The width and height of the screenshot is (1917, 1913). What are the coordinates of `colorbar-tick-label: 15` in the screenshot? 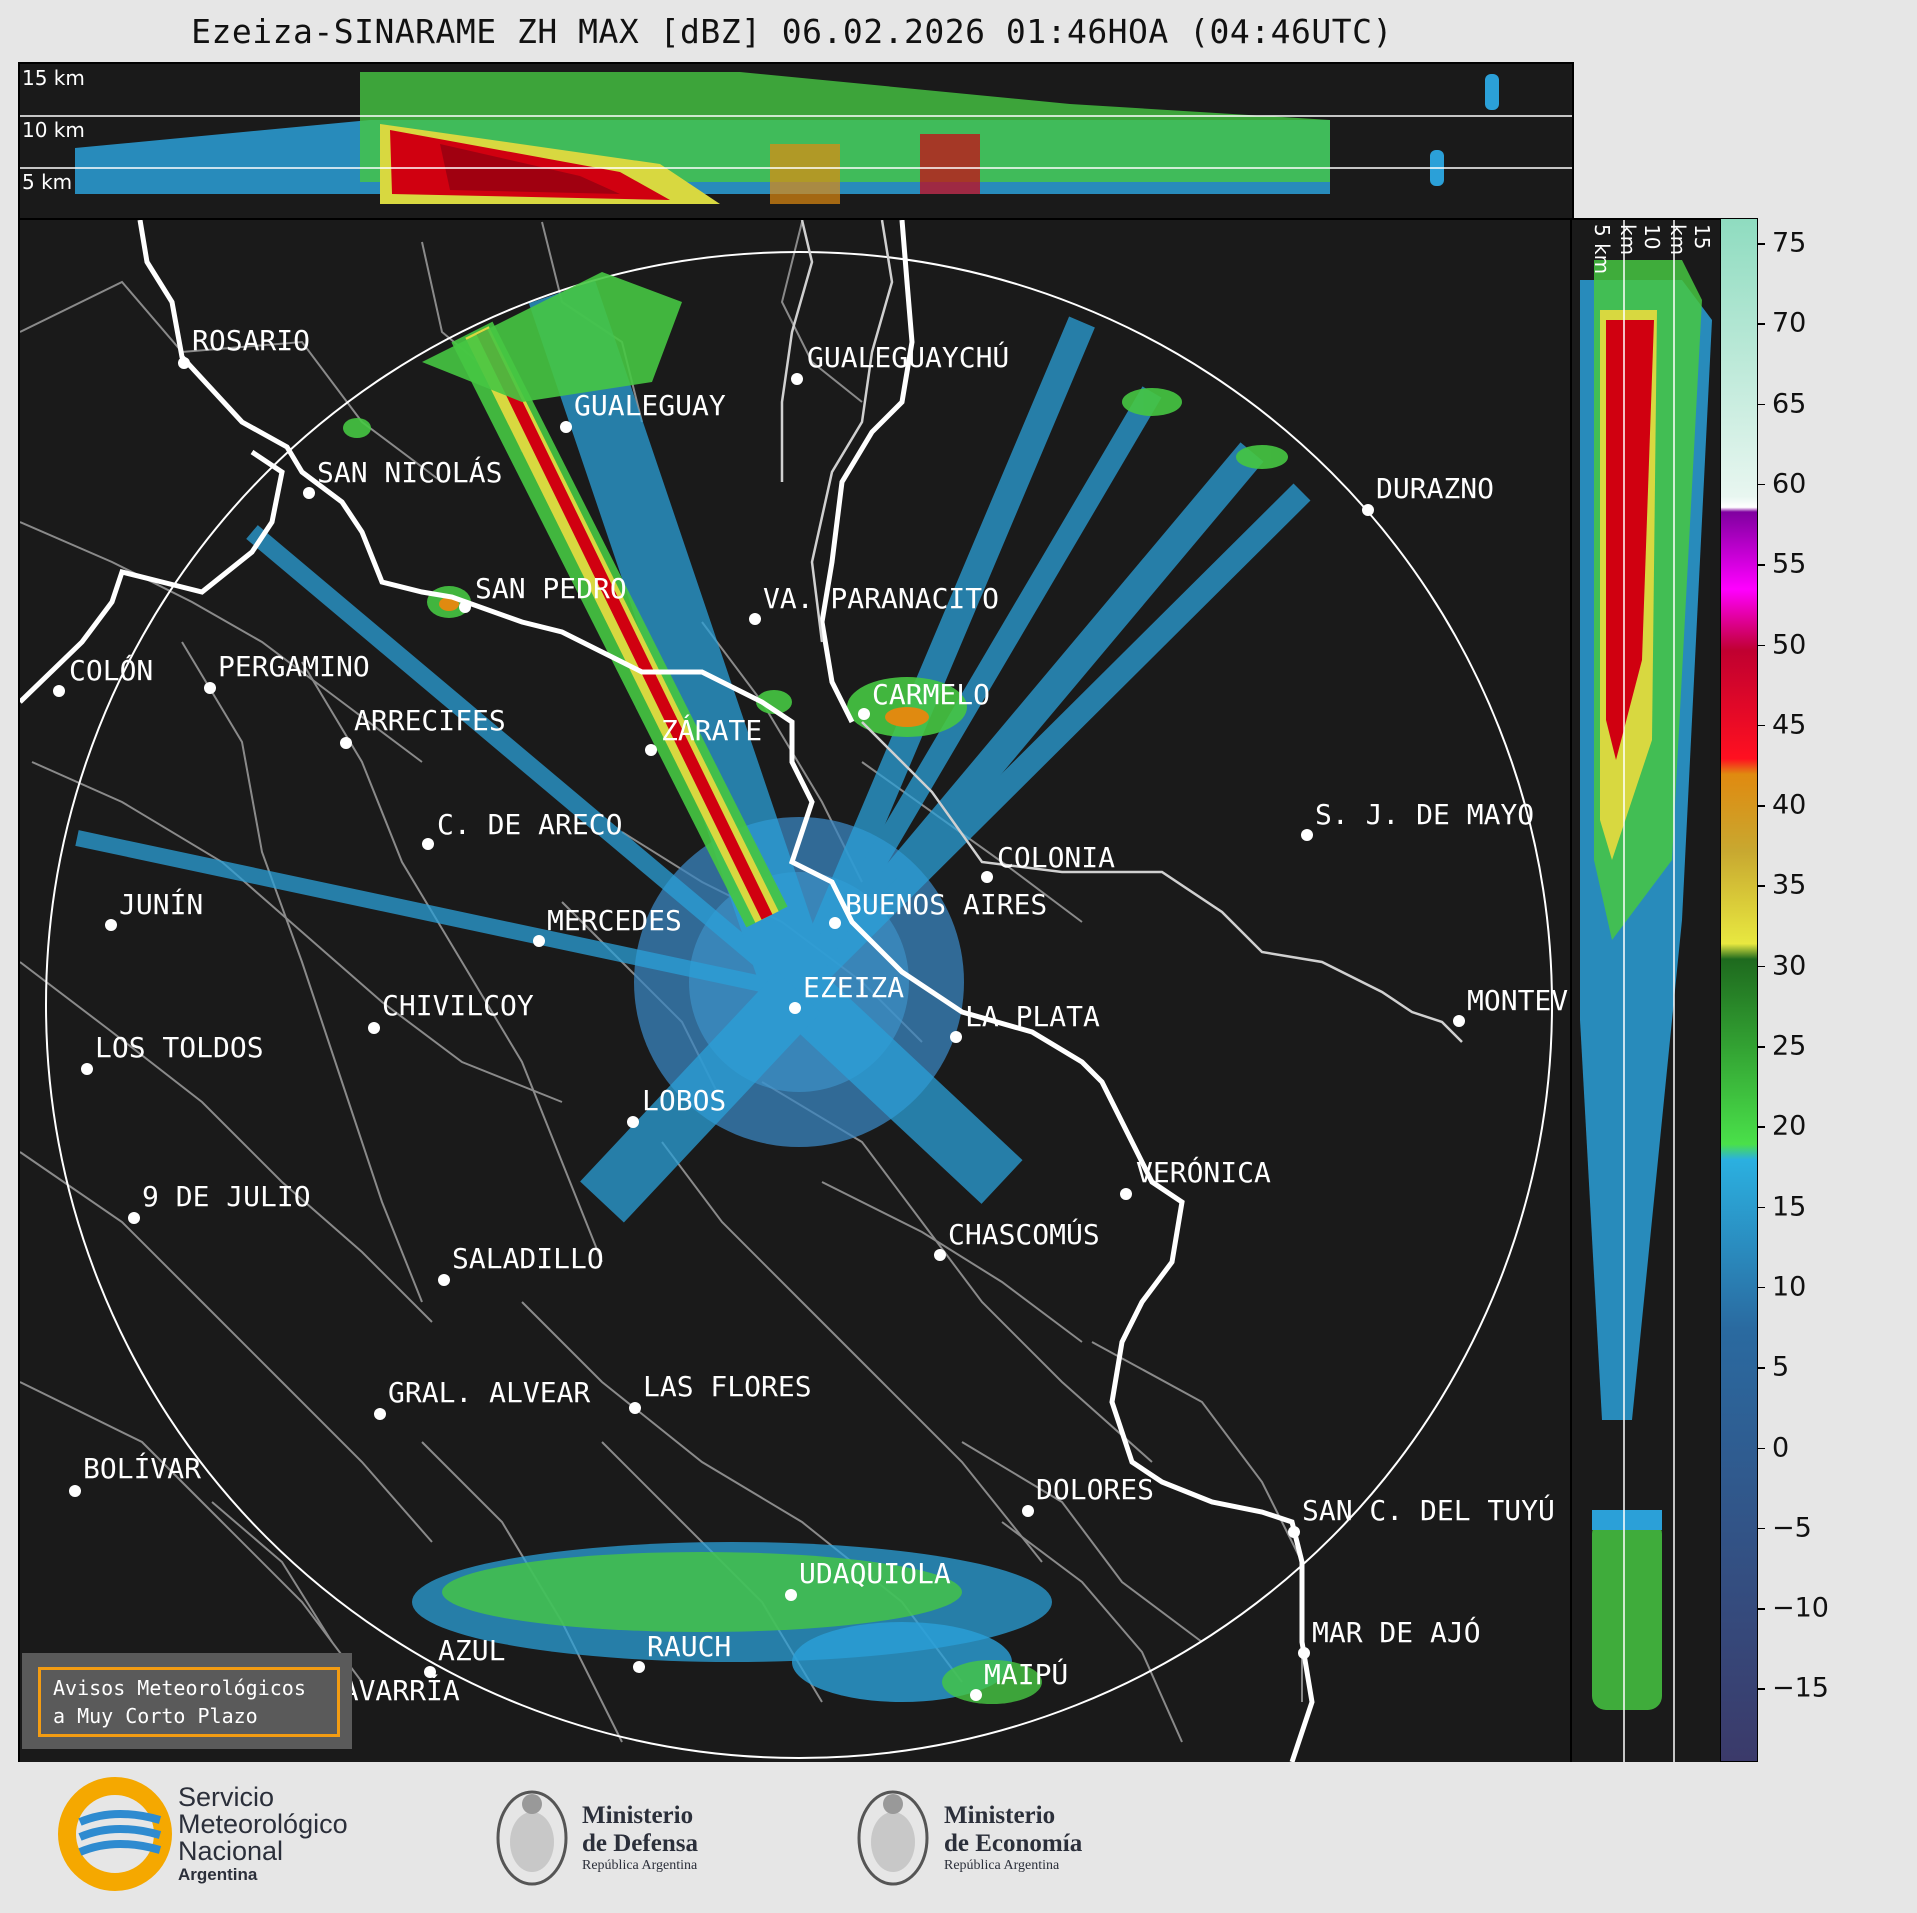 It's located at (1789, 1207).